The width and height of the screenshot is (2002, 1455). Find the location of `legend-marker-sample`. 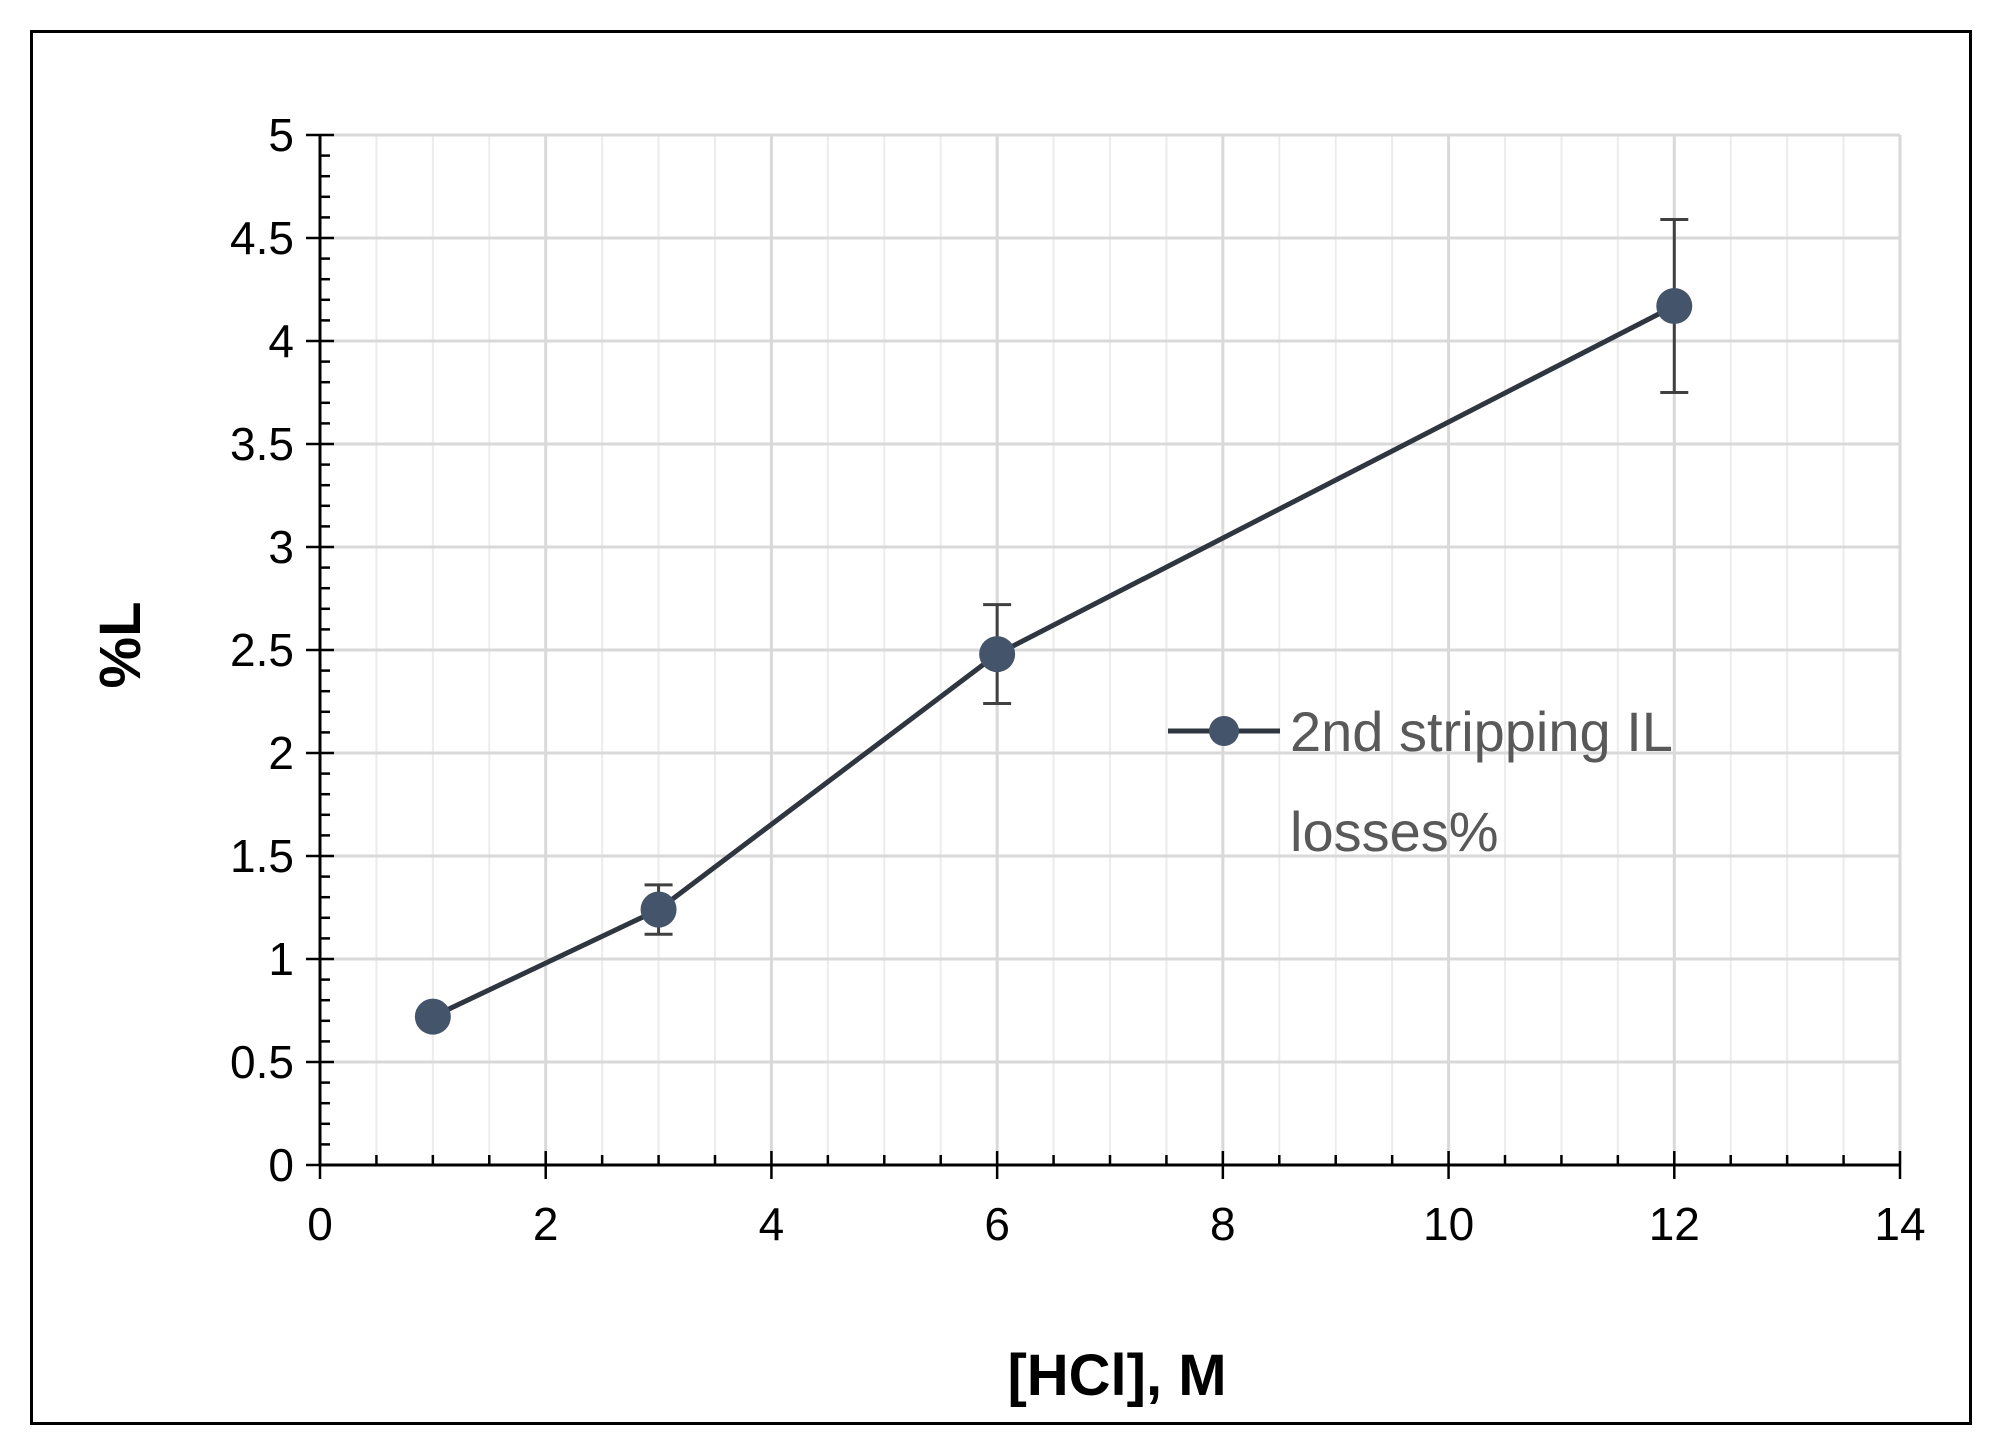

legend-marker-sample is located at coordinates (1224, 731).